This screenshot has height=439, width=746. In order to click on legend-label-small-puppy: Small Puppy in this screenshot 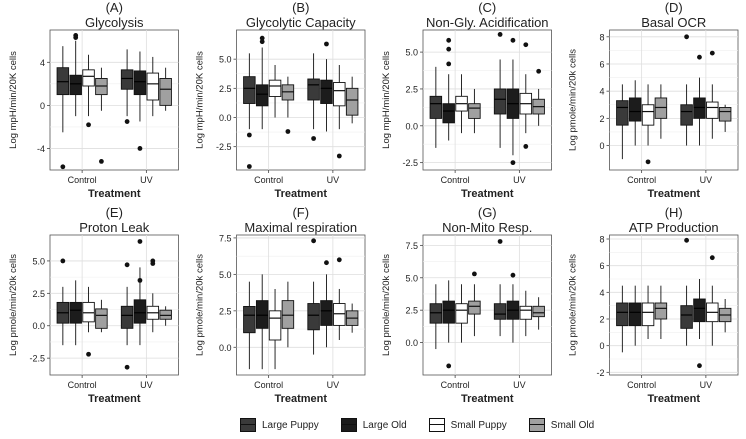, I will do `click(478, 425)`.